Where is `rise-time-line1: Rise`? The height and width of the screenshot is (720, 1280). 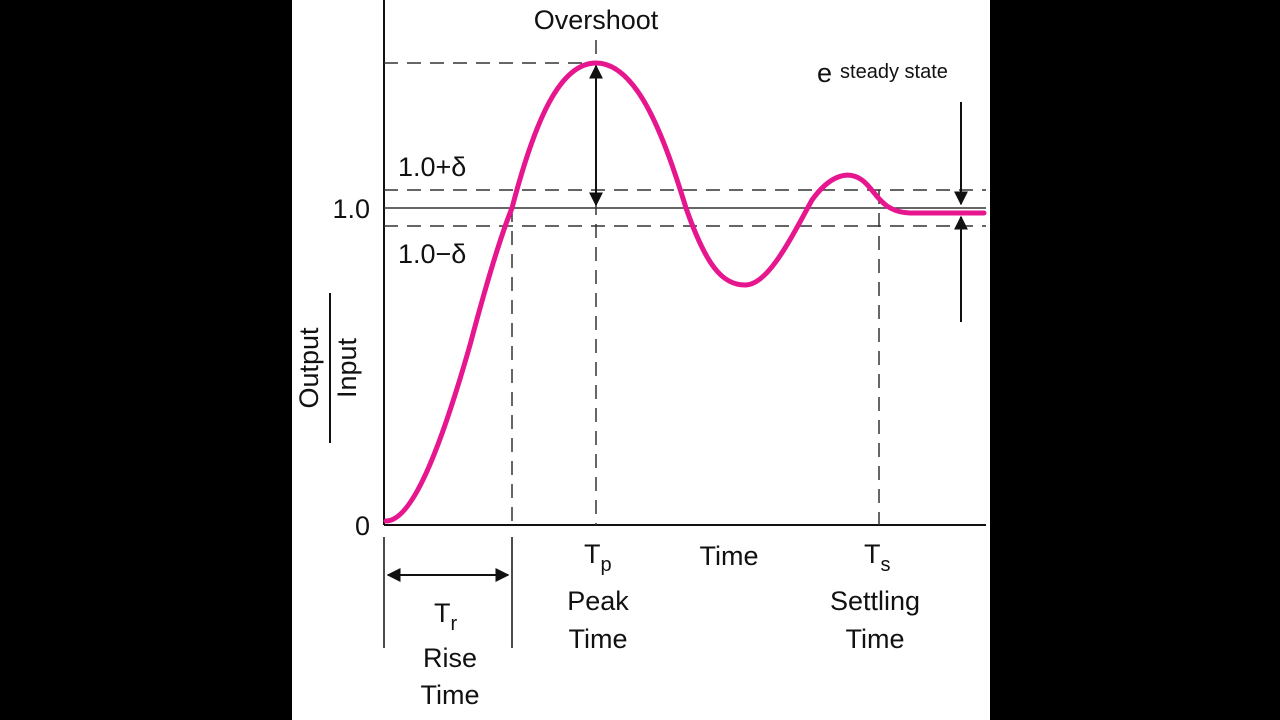
rise-time-line1: Rise is located at coordinates (450, 658).